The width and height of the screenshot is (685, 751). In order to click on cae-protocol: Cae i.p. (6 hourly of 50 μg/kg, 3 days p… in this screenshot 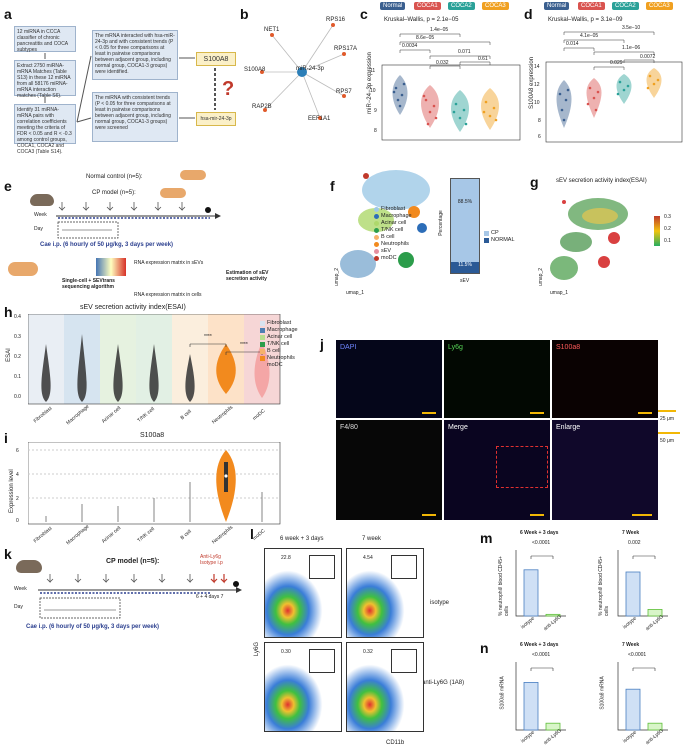, I will do `click(107, 245)`.